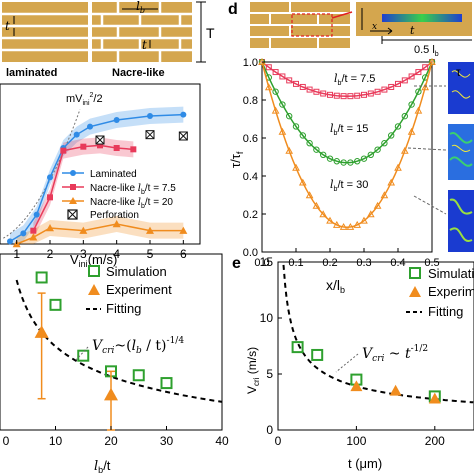  What do you see at coordinates (138, 346) in the screenshot?
I see `panel-f-formula: Vcri~(lb / t)-1/4` at bounding box center [138, 346].